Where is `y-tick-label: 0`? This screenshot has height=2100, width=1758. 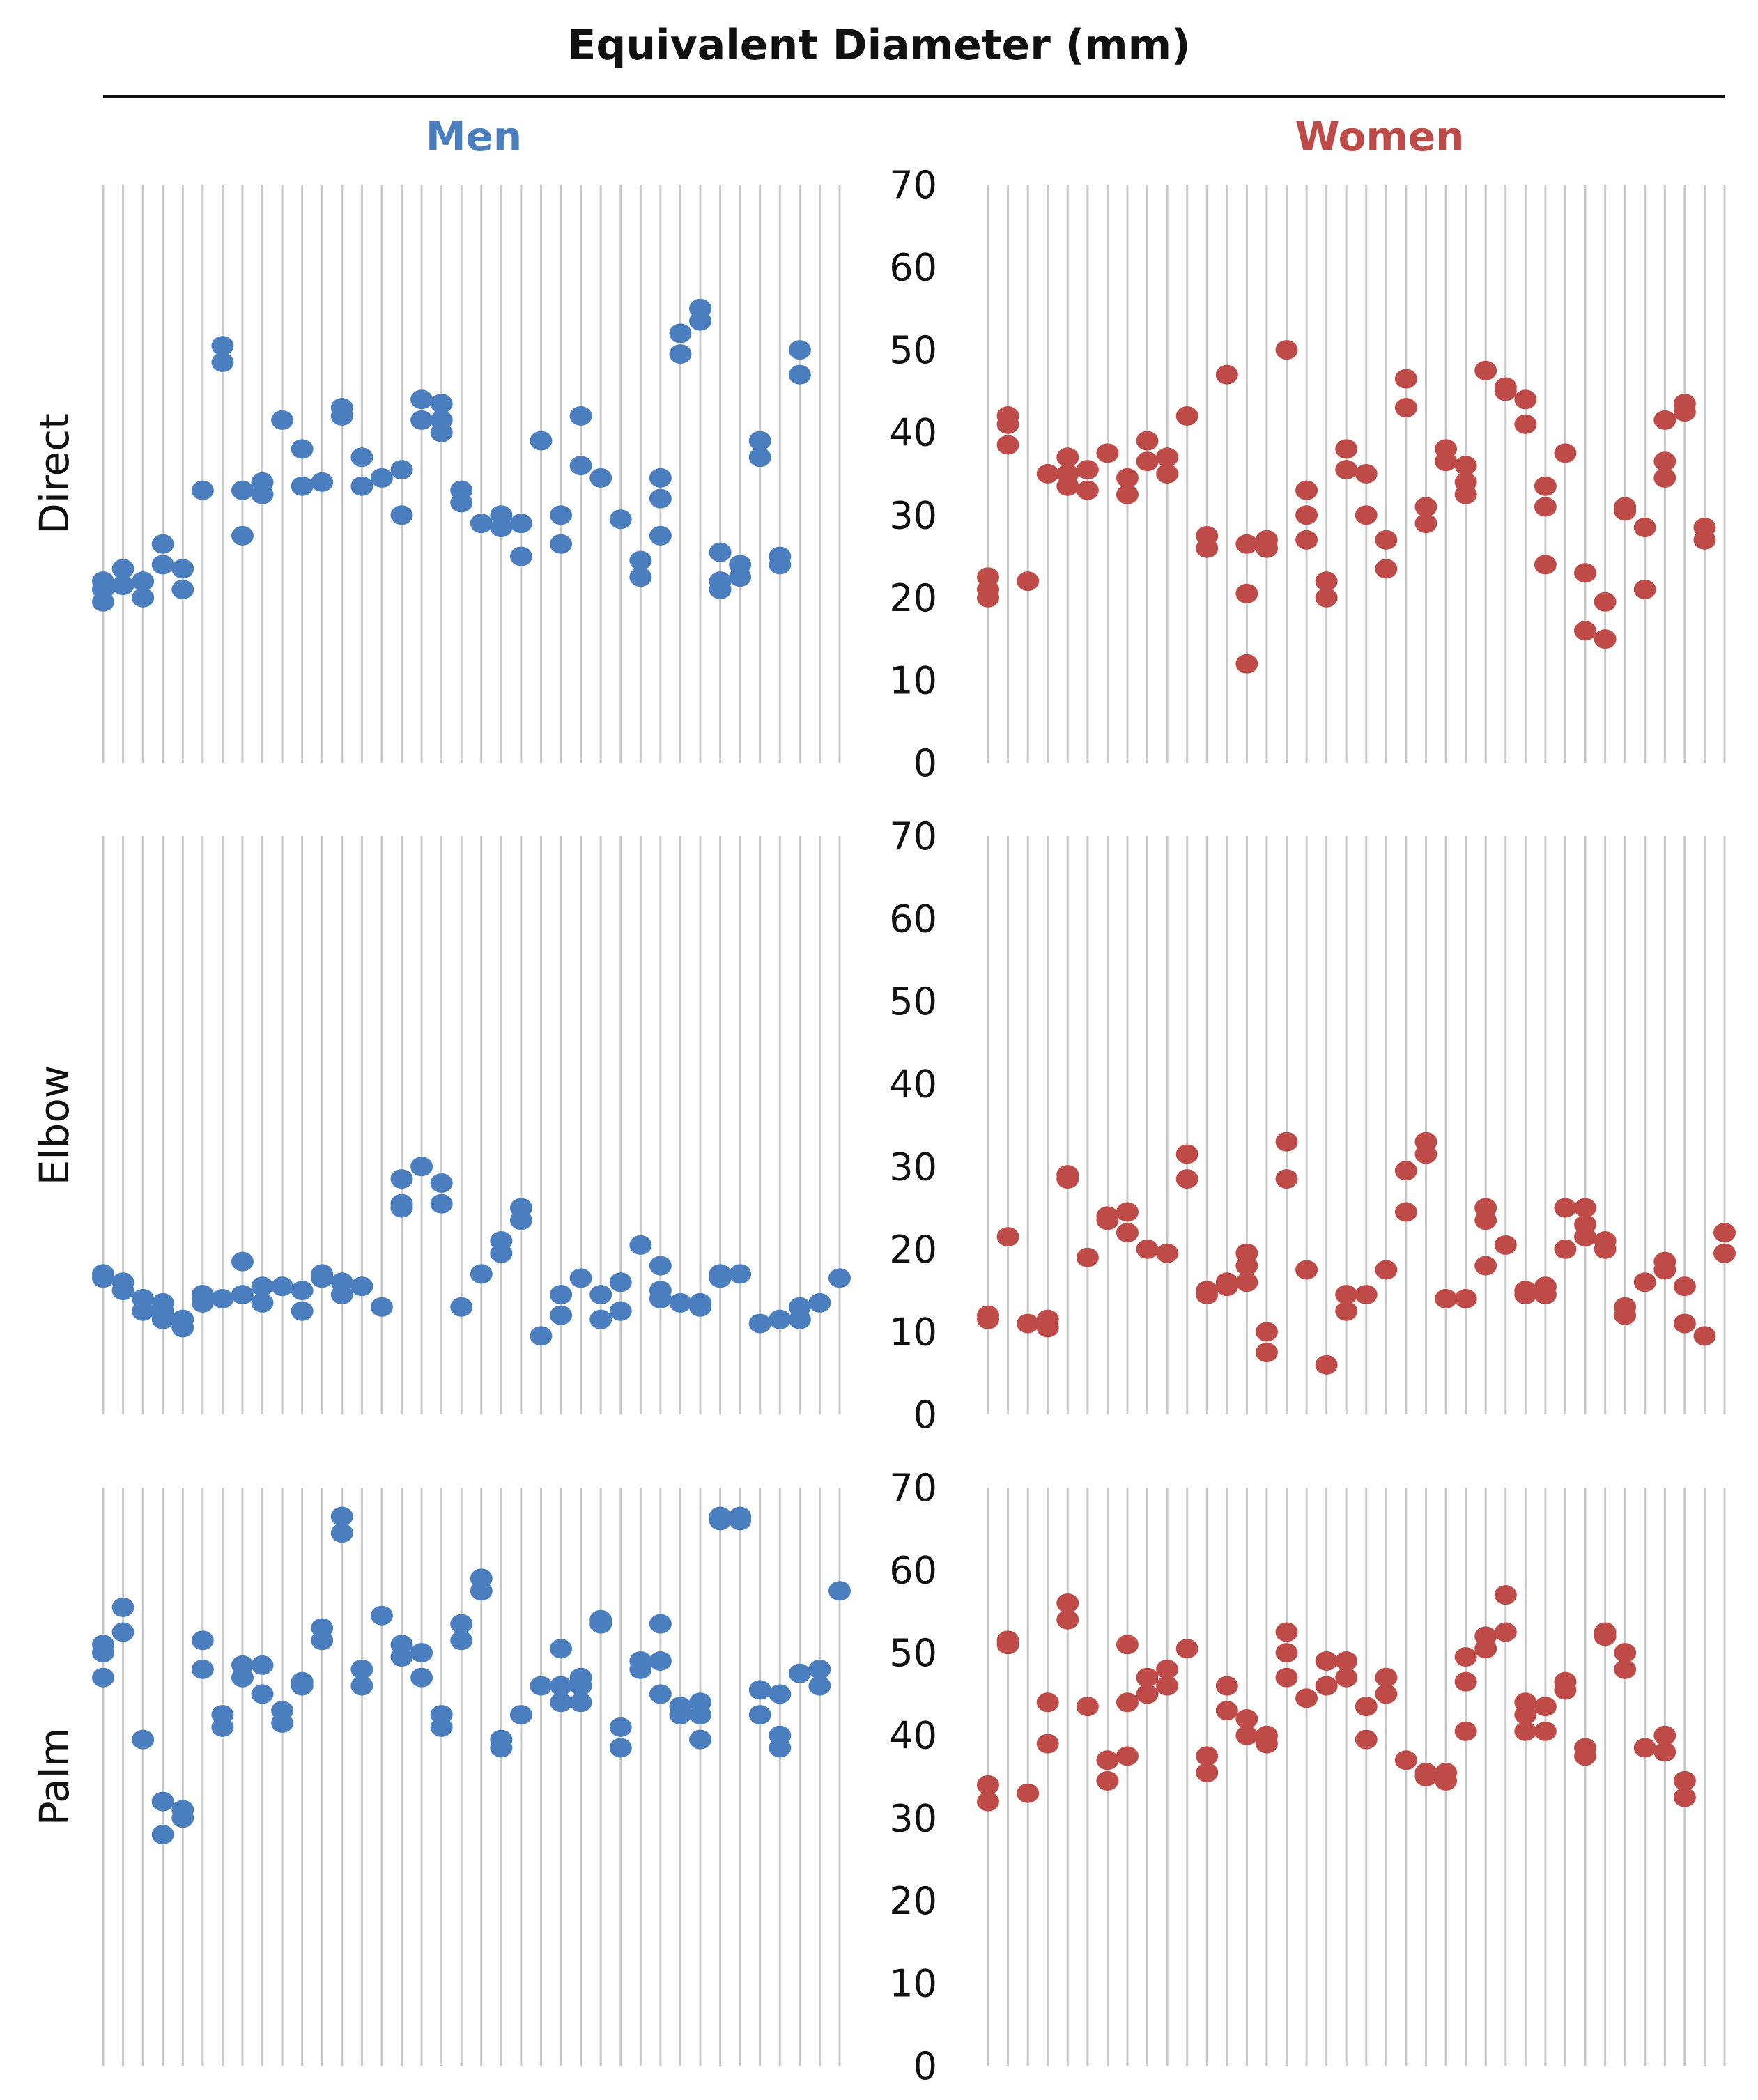
y-tick-label: 0 is located at coordinates (925, 2066).